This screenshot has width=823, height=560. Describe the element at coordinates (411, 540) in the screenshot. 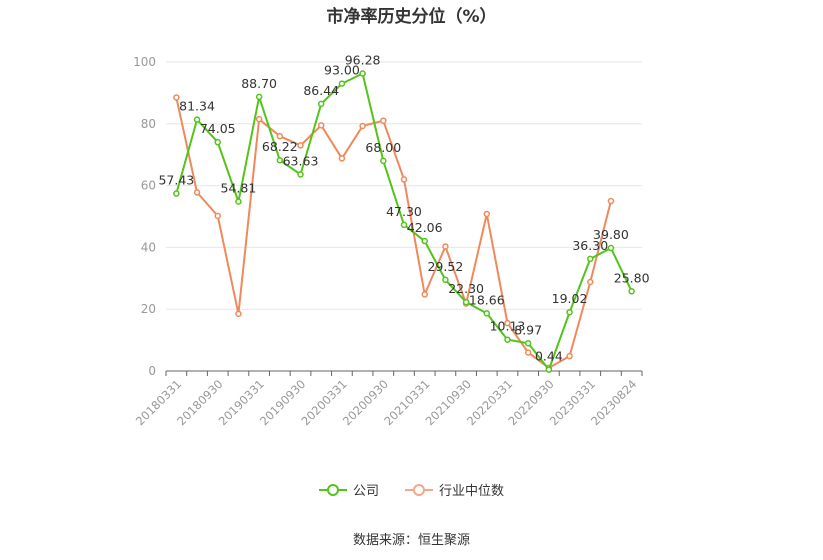

I see `data-source-note: 数据来源：恒生聚源` at that location.